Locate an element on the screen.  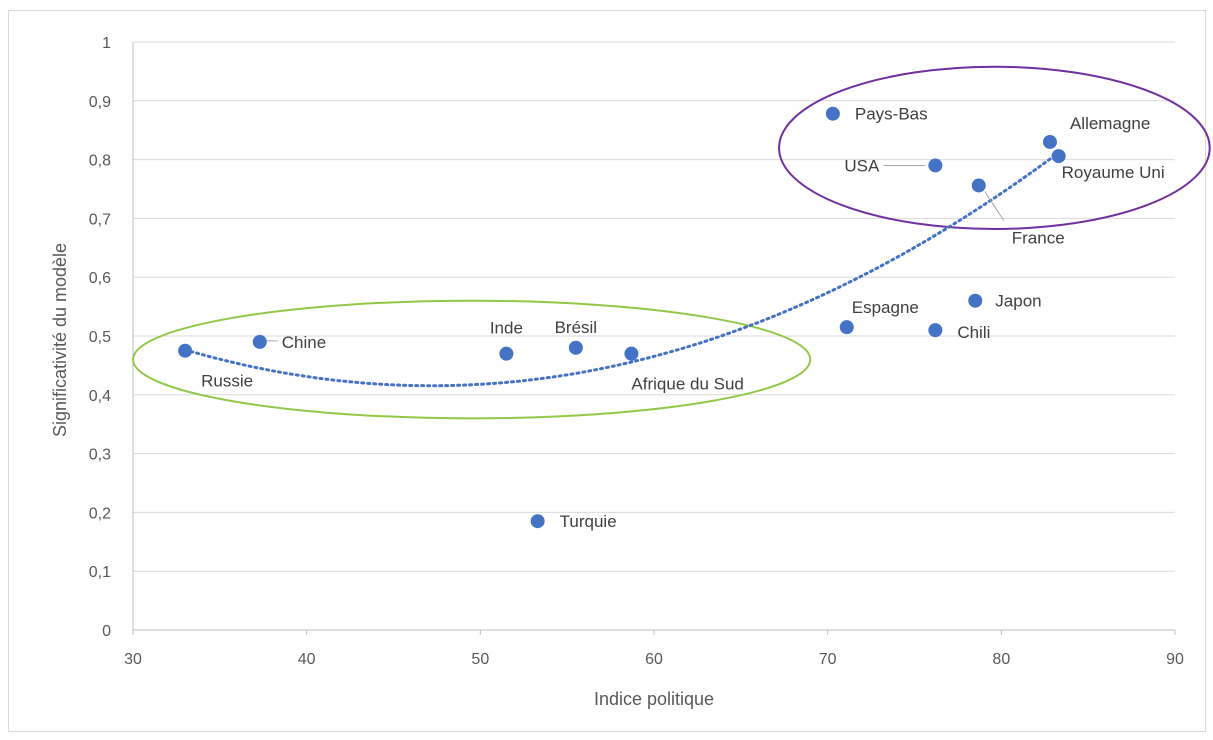
label-usa: USA is located at coordinates (862, 165).